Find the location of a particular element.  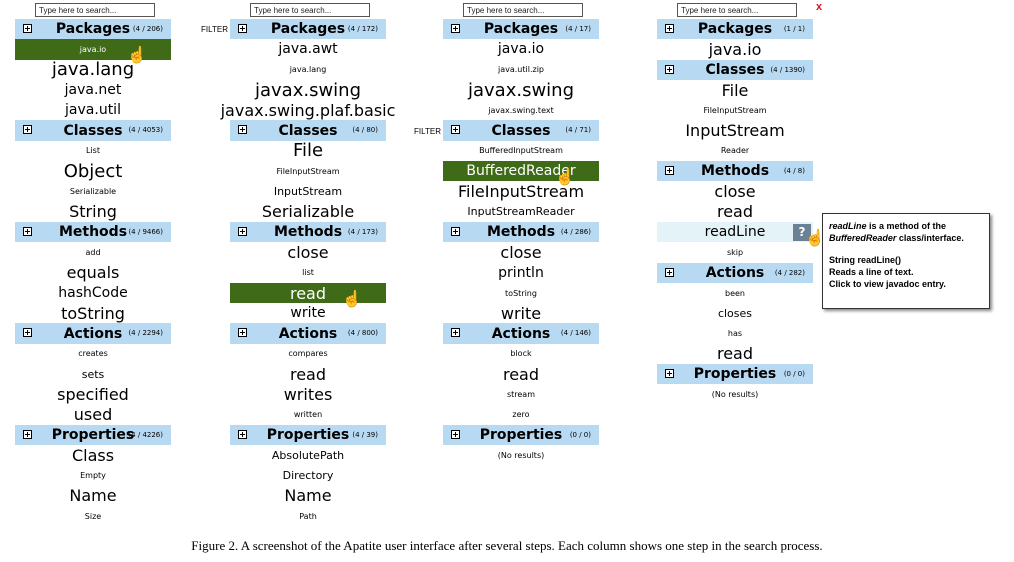

result-item: List is located at coordinates (93, 151).